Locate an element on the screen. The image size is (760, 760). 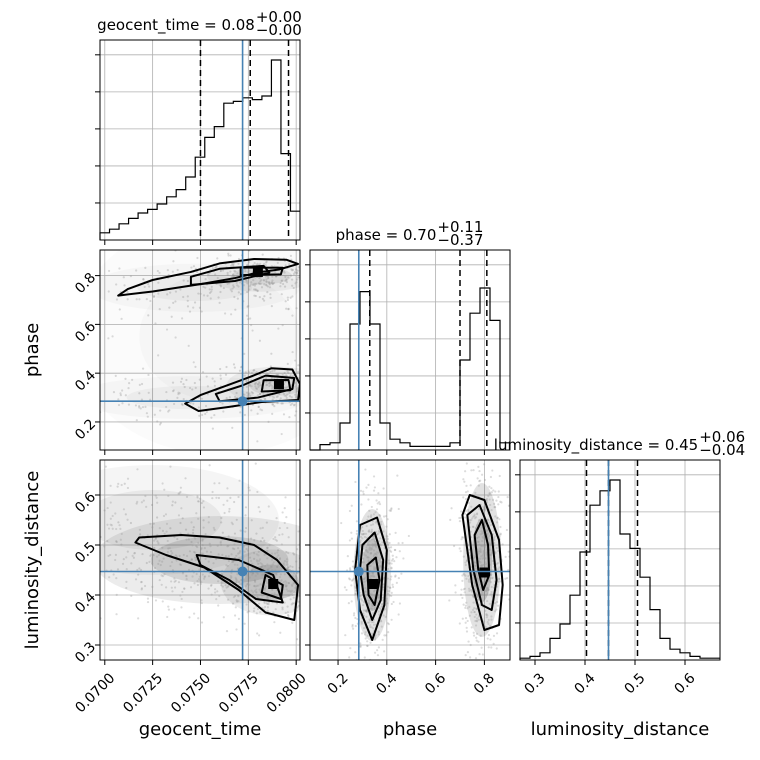
histogram-frame-luminosity_distance is located at coordinates (620, 560).